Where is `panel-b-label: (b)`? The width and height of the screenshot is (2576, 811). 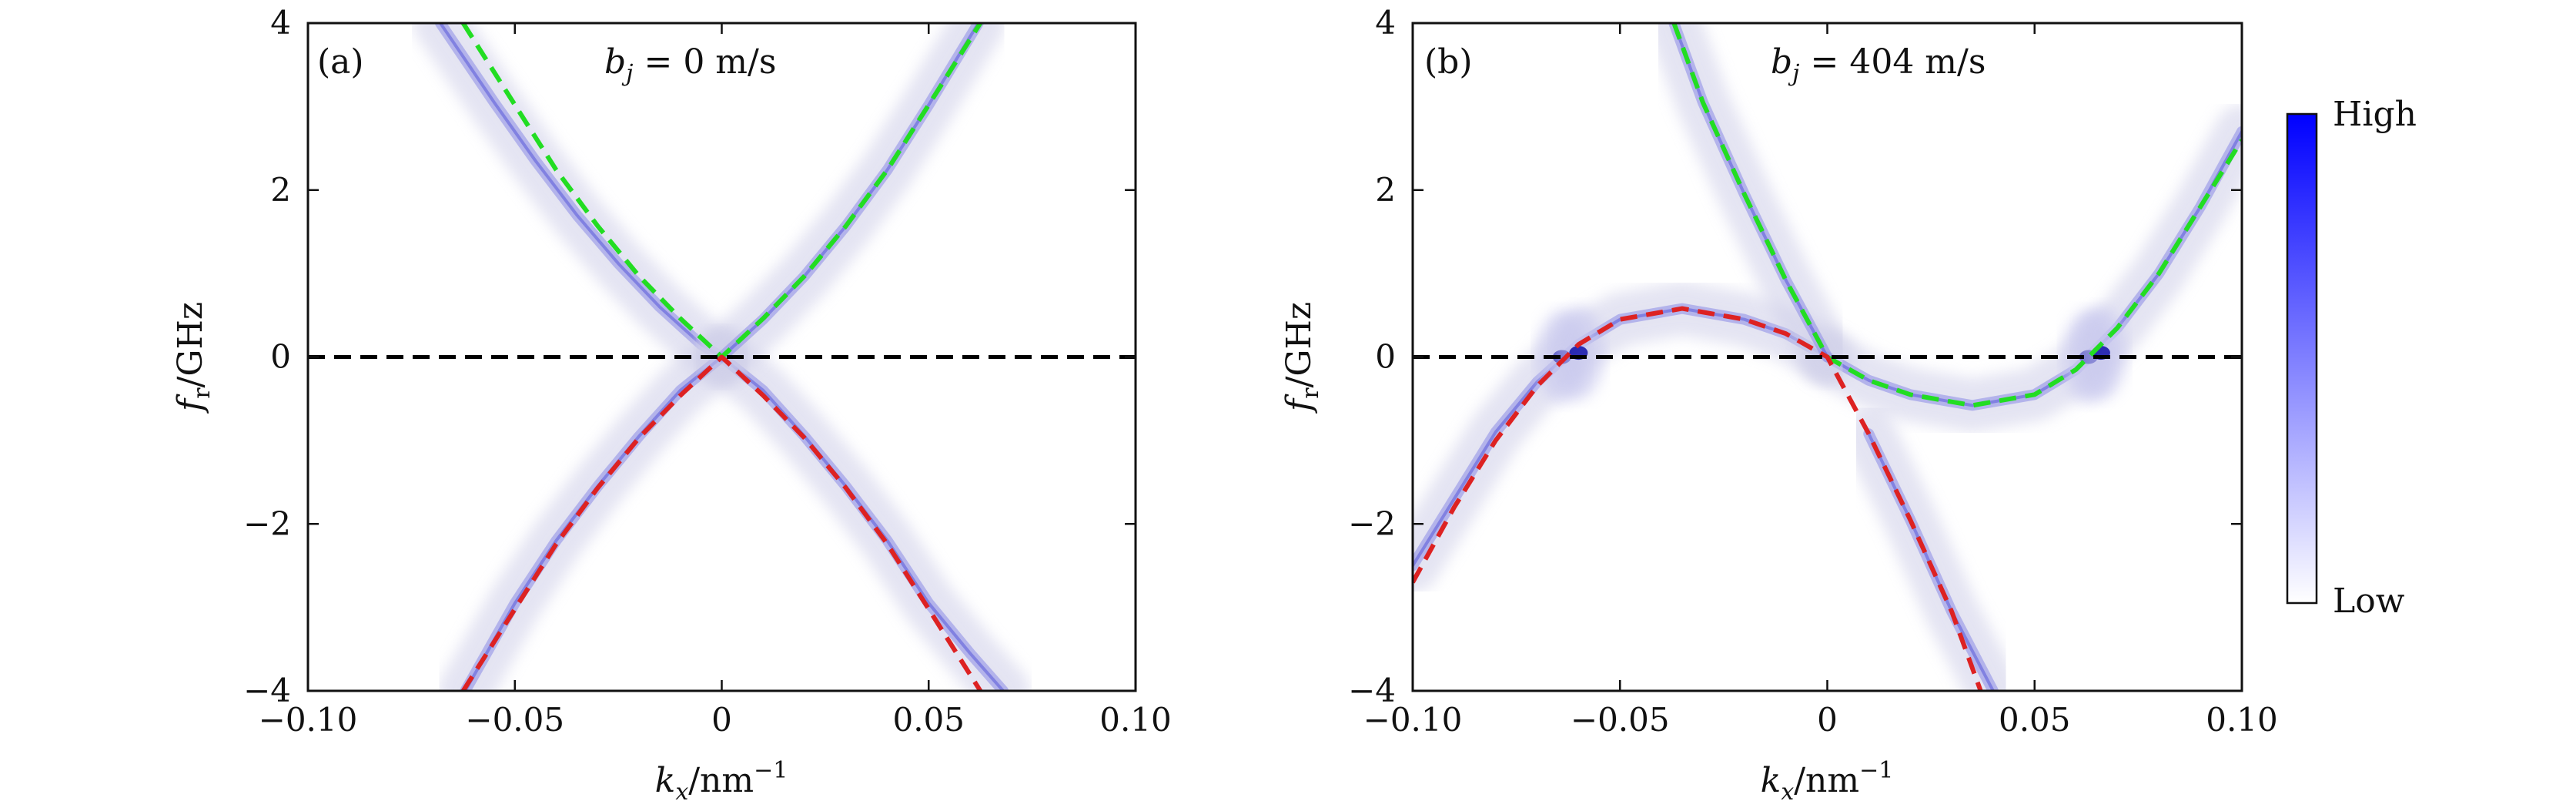 panel-b-label: (b) is located at coordinates (1448, 62).